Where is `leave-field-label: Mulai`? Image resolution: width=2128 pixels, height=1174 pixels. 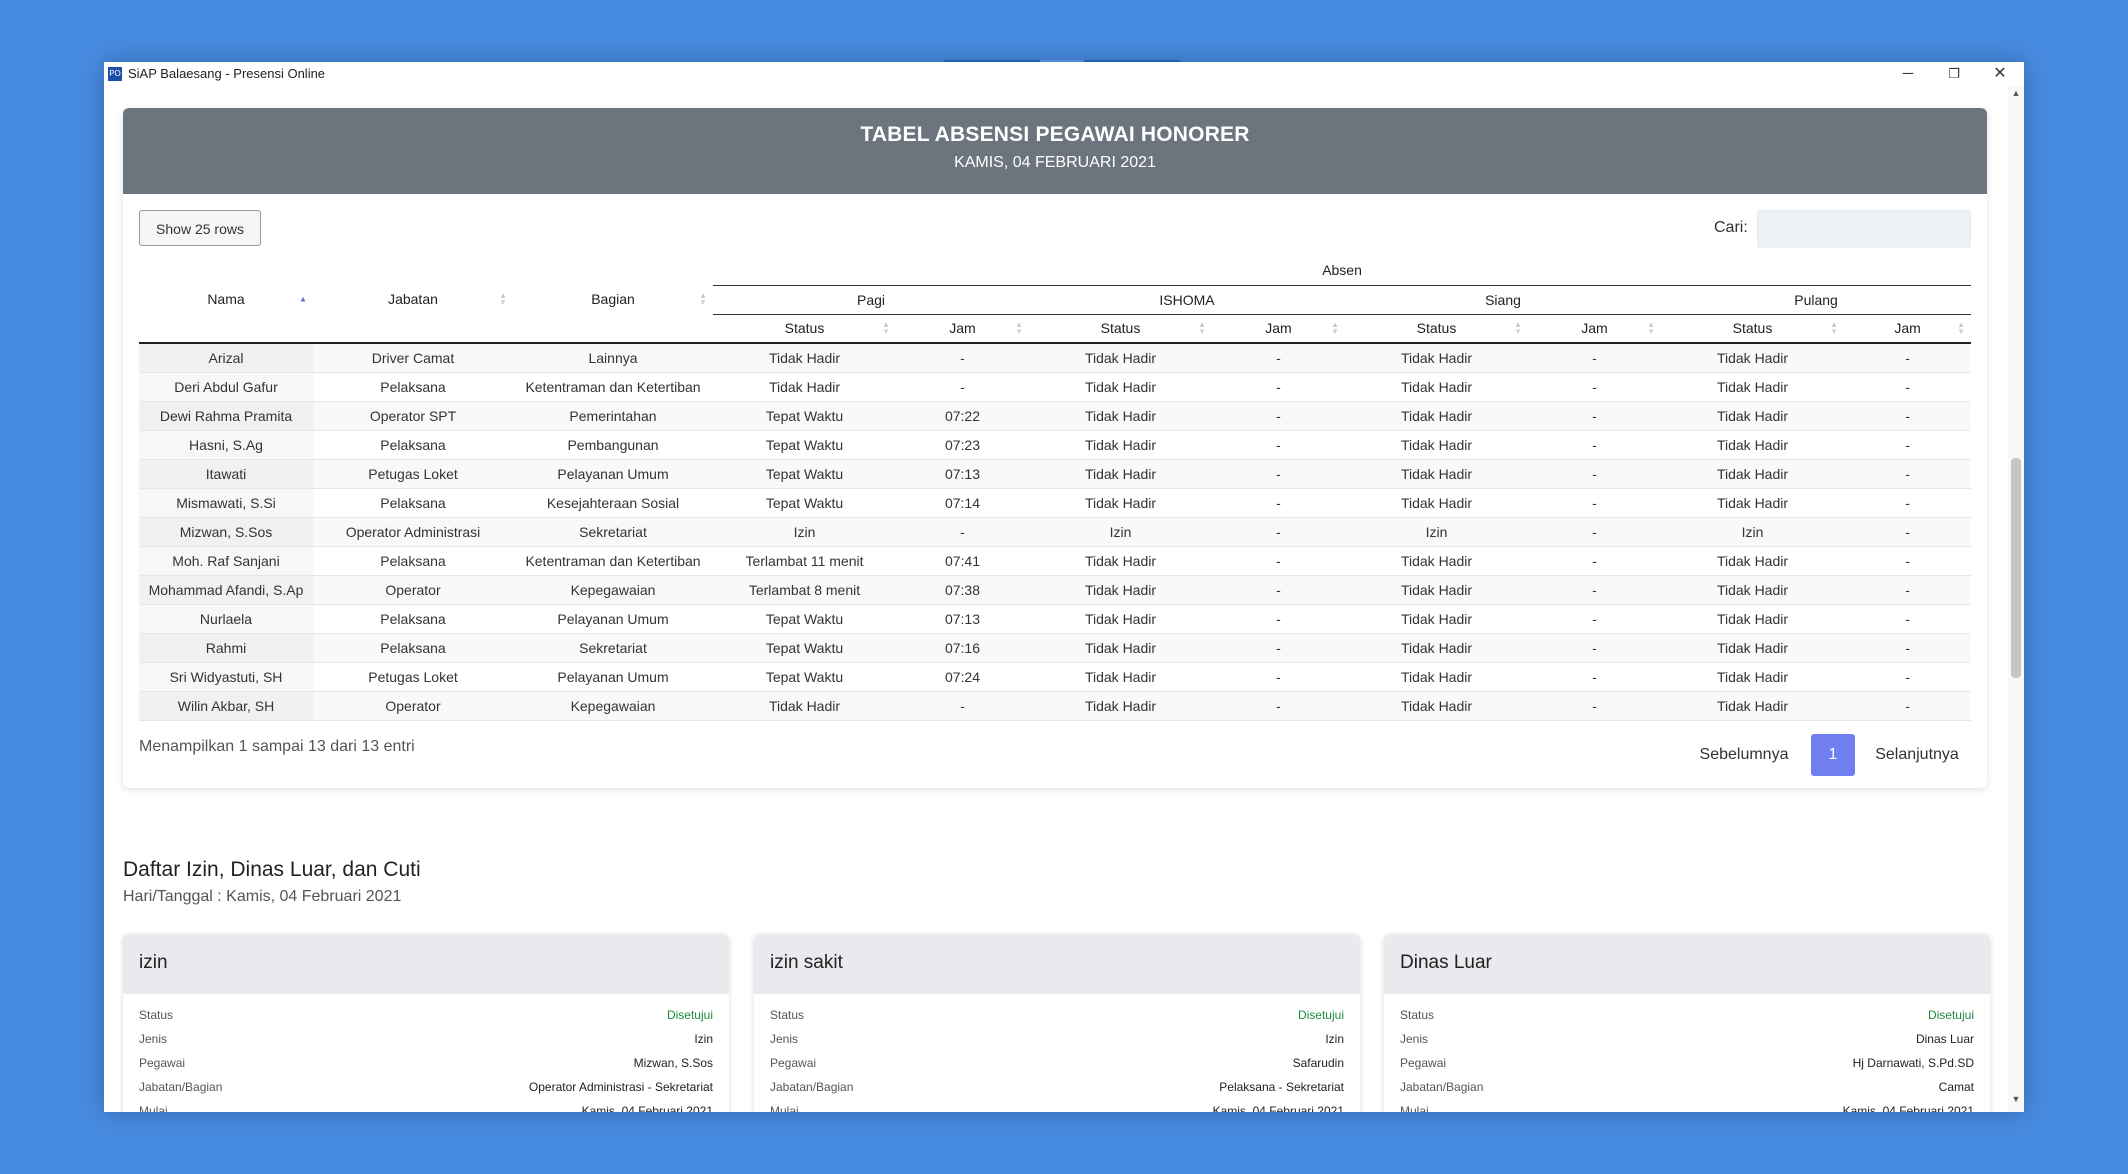 leave-field-label: Mulai is located at coordinates (784, 1108).